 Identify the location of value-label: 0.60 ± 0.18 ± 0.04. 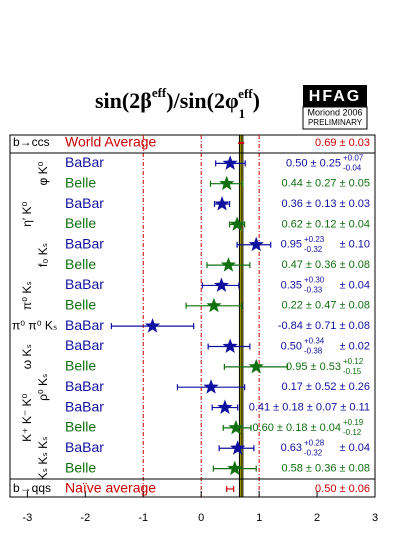
(296, 428).